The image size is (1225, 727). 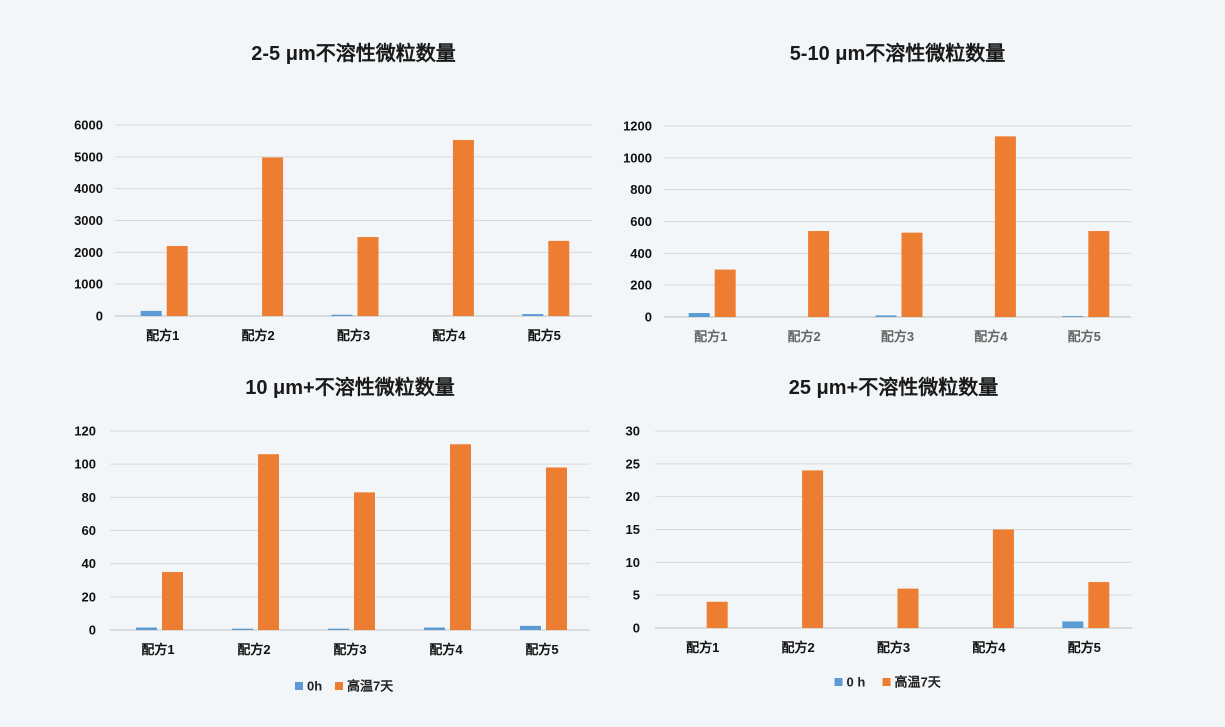 What do you see at coordinates (633, 431) in the screenshot?
I see `y-tick-label: 30` at bounding box center [633, 431].